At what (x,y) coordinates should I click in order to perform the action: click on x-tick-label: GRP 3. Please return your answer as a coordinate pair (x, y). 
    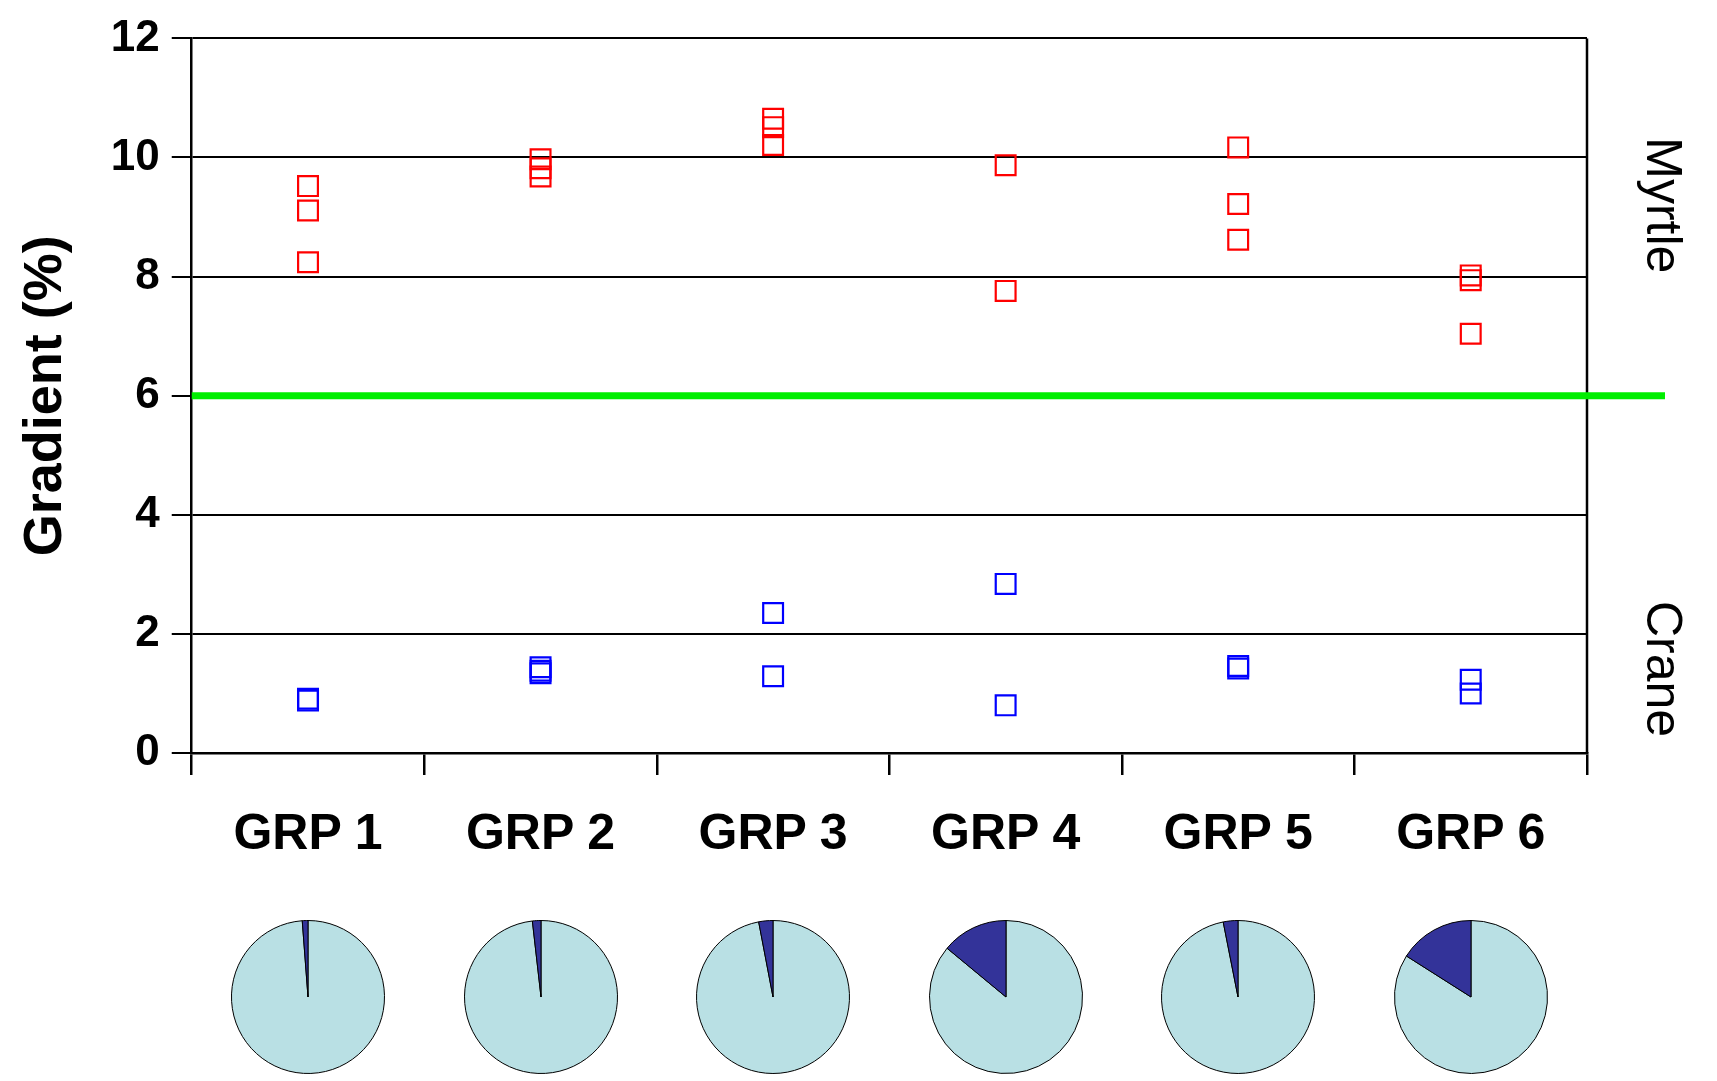
    Looking at the image, I should click on (773, 831).